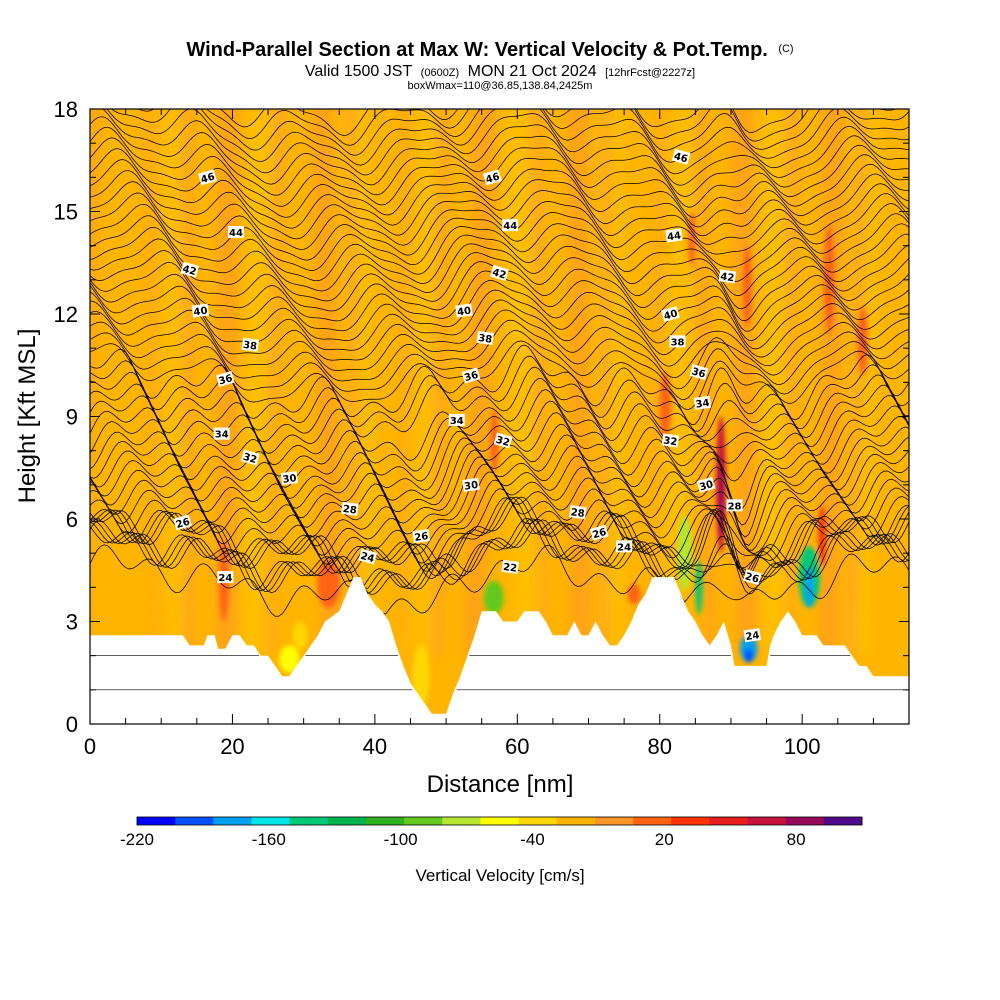  I want to click on x-tick-label: 60, so click(517, 746).